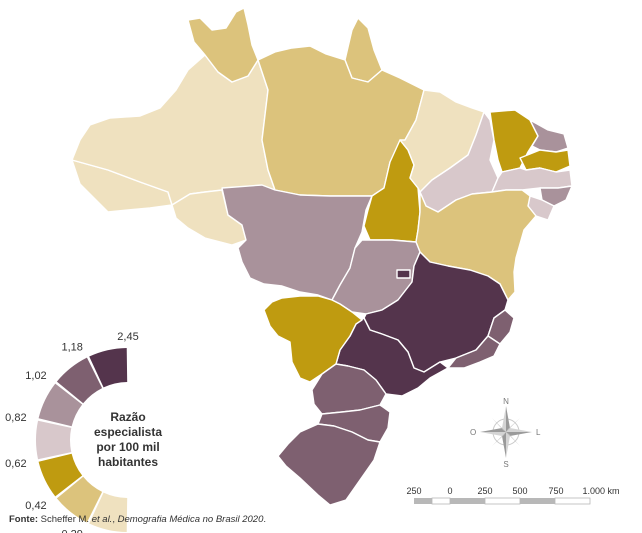 The image size is (642, 533). Describe the element at coordinates (600, 491) in the screenshot. I see `scale-label-1000km: 1.000 km` at that location.